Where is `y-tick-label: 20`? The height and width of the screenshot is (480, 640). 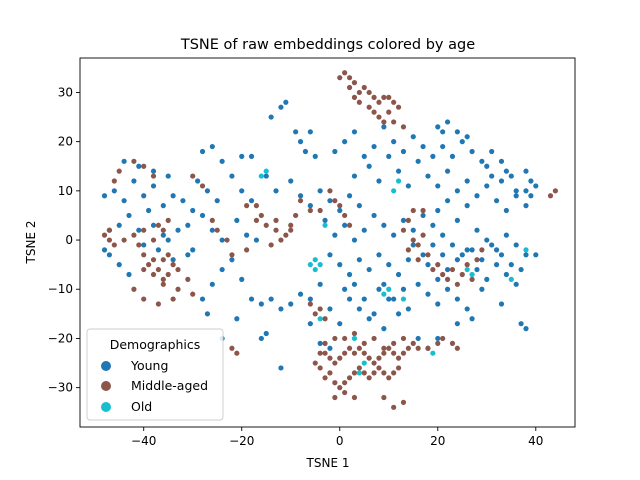
y-tick-label: 20 is located at coordinates (65, 142).